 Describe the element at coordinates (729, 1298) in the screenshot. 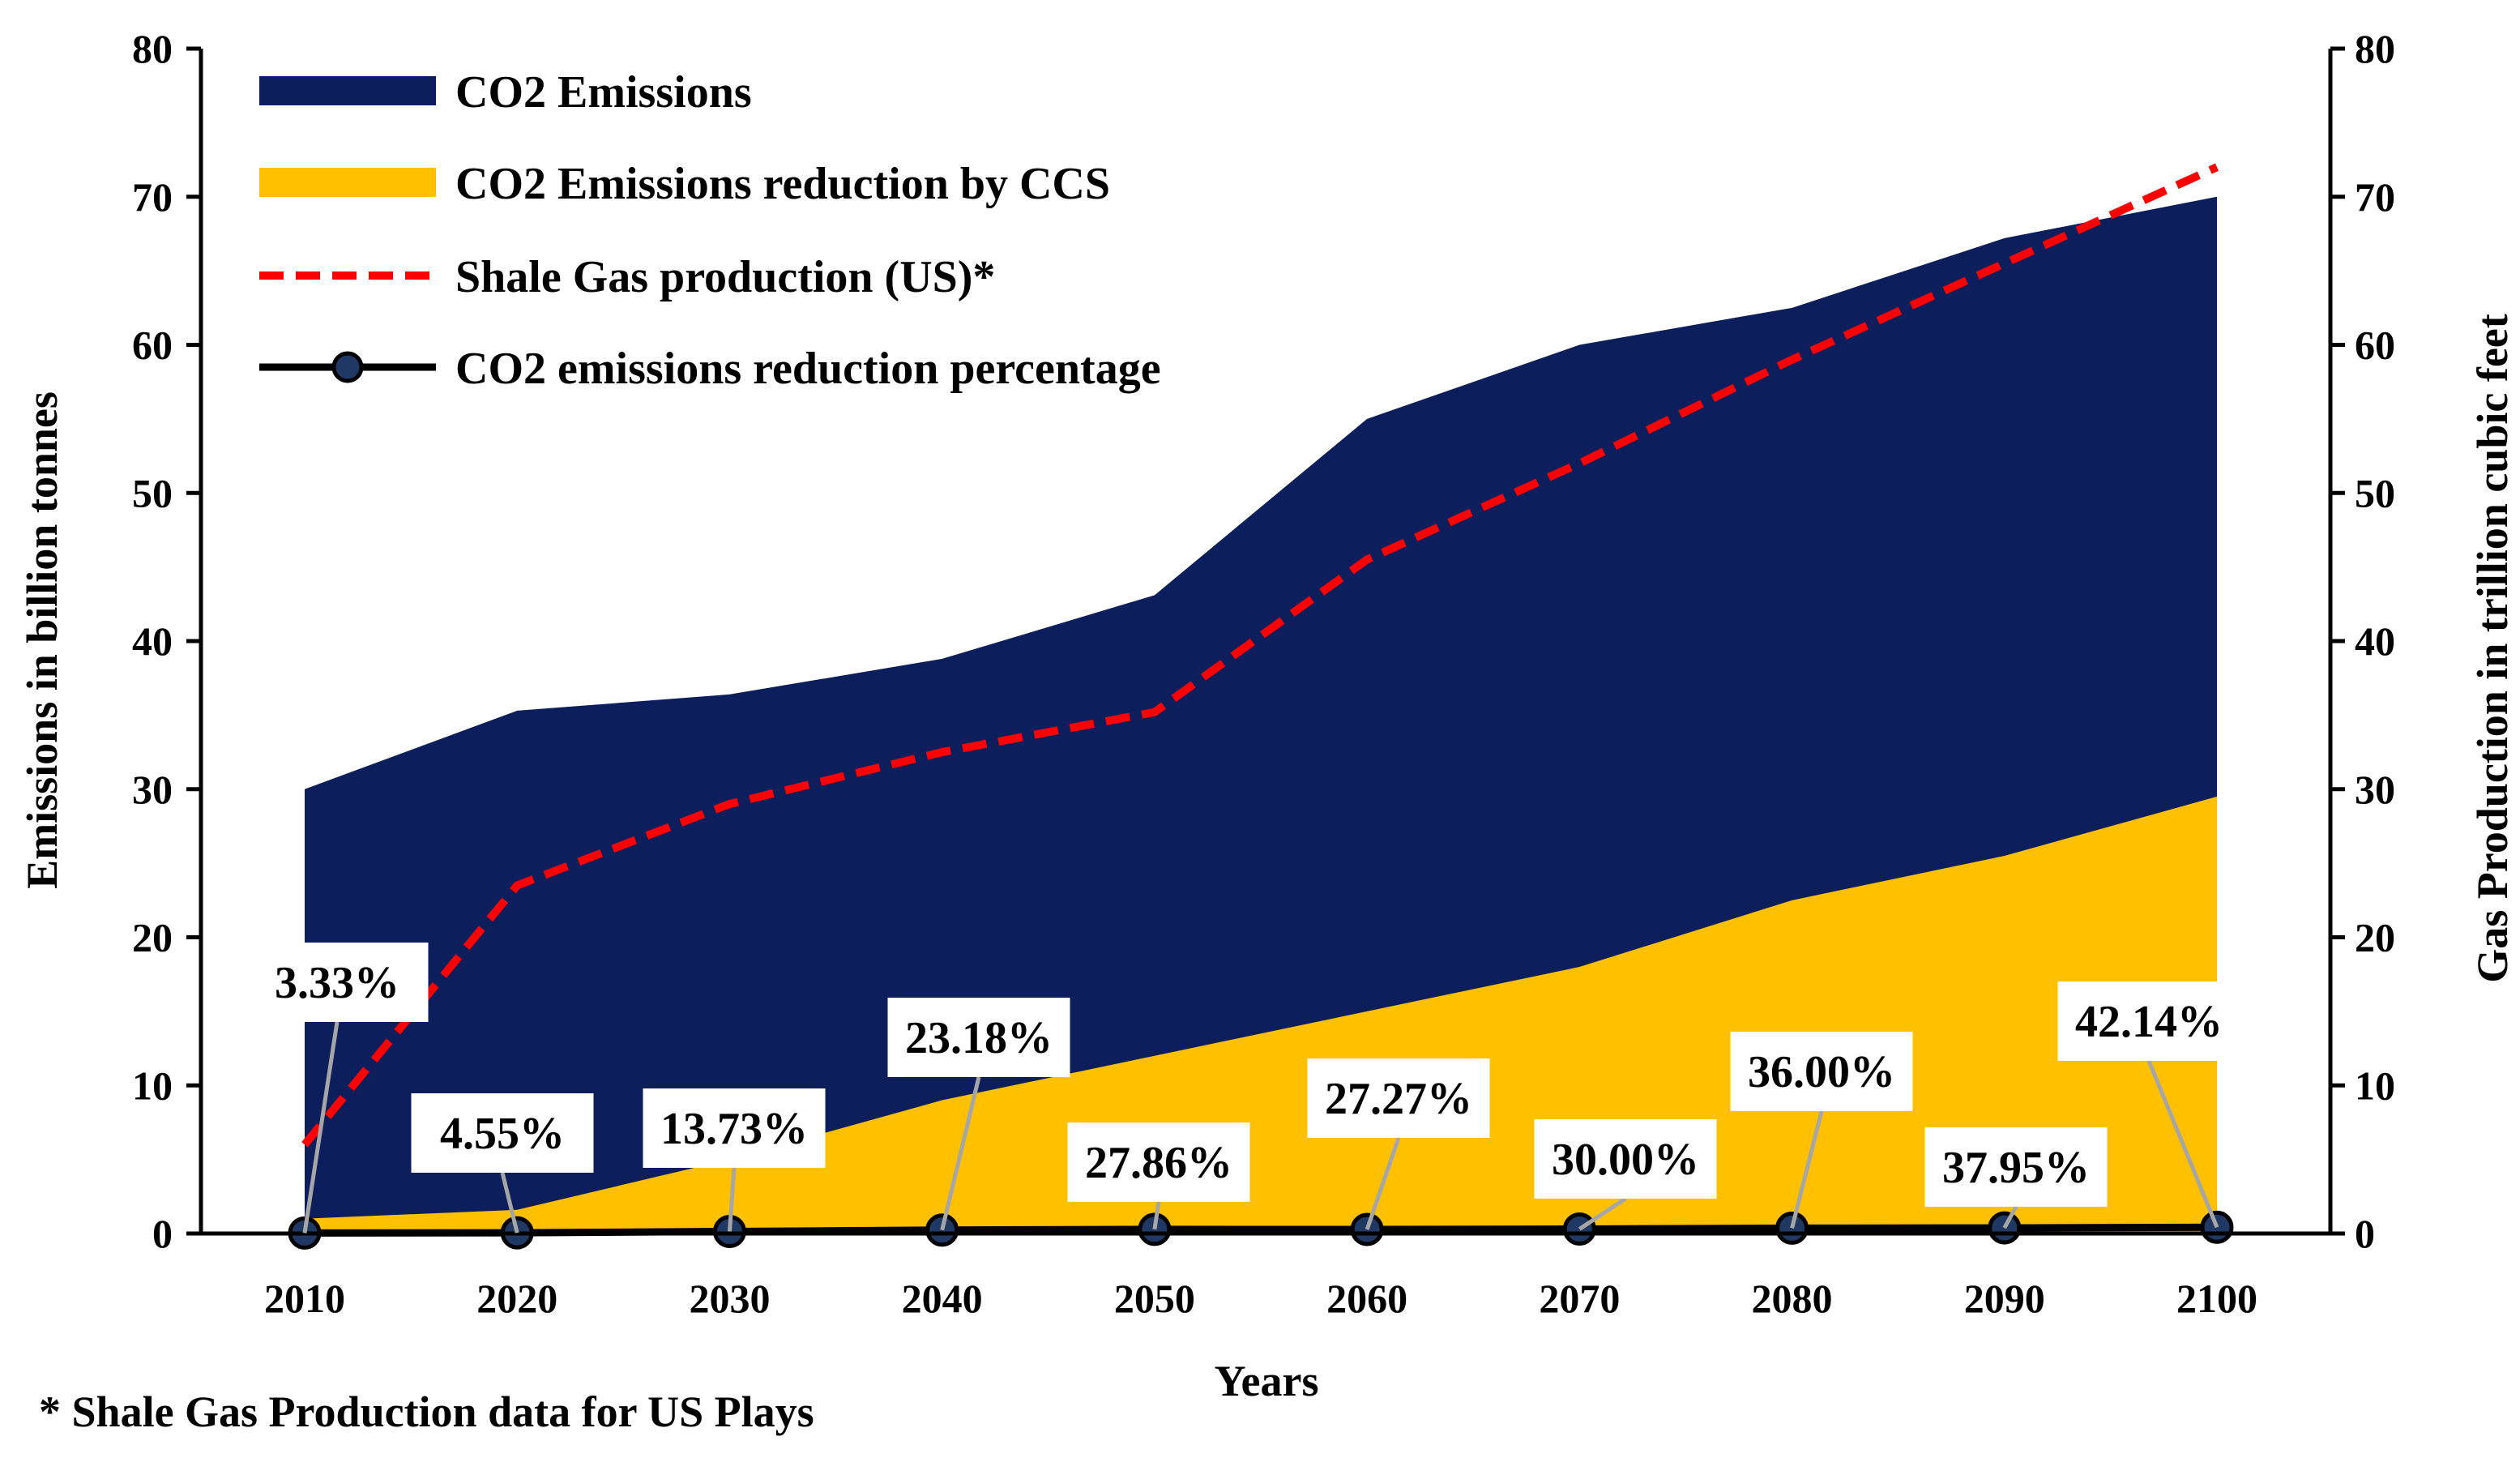

I see `x-tick-label-2030: 2030` at that location.